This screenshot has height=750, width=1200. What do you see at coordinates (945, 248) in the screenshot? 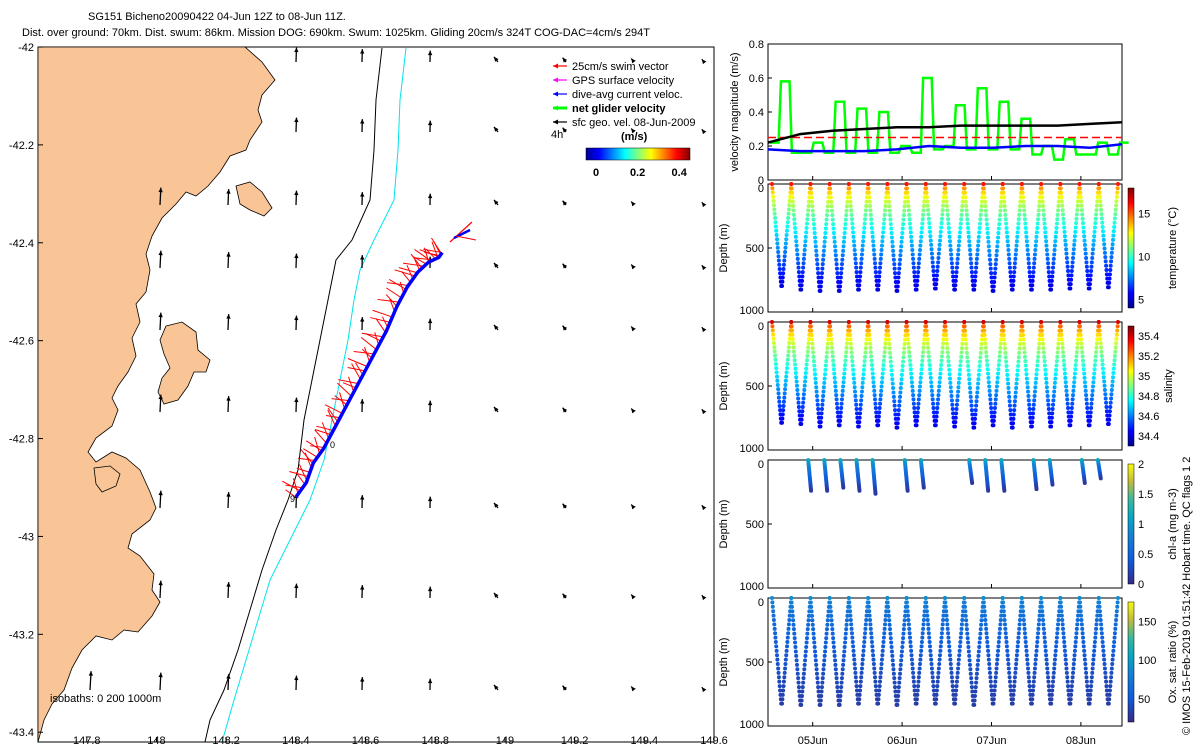
I see `profile-frame` at bounding box center [945, 248].